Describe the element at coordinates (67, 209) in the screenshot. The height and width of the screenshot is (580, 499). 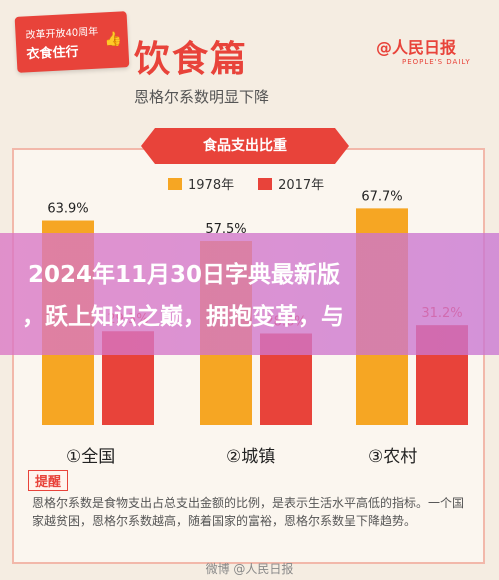
I see `value-label-1978-0: 63.9%` at that location.